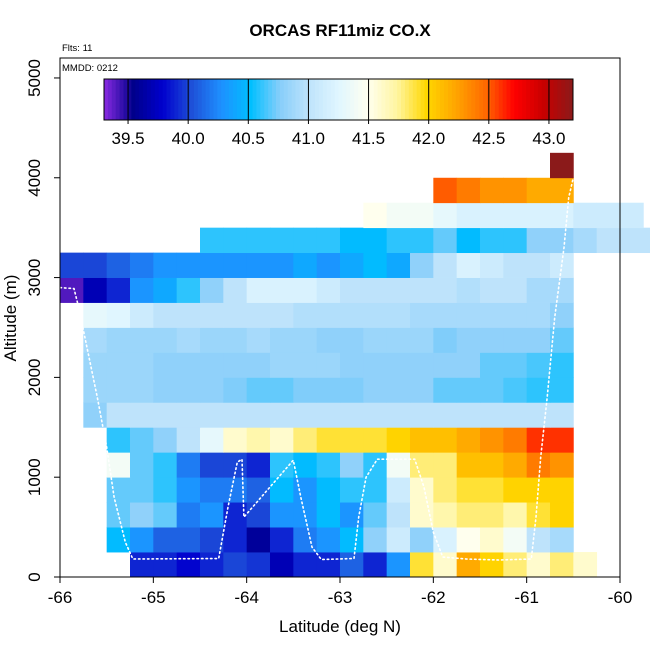 The width and height of the screenshot is (650, 650). Describe the element at coordinates (34, 477) in the screenshot. I see `y-tick-label: 1000` at that location.